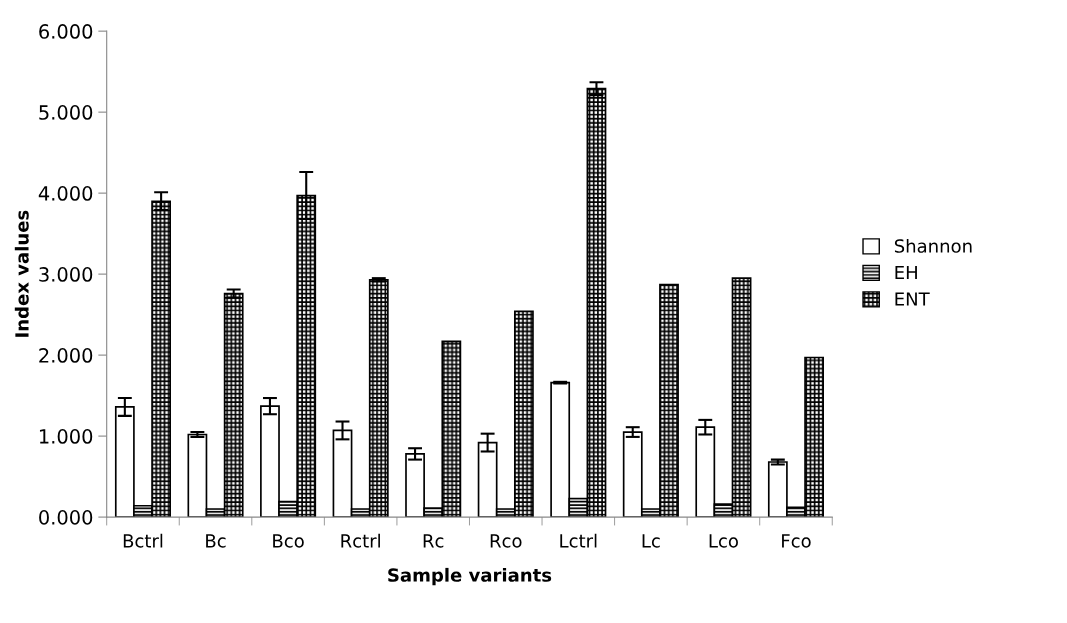  I want to click on y-tick-label: 0.000, so click(66, 517).